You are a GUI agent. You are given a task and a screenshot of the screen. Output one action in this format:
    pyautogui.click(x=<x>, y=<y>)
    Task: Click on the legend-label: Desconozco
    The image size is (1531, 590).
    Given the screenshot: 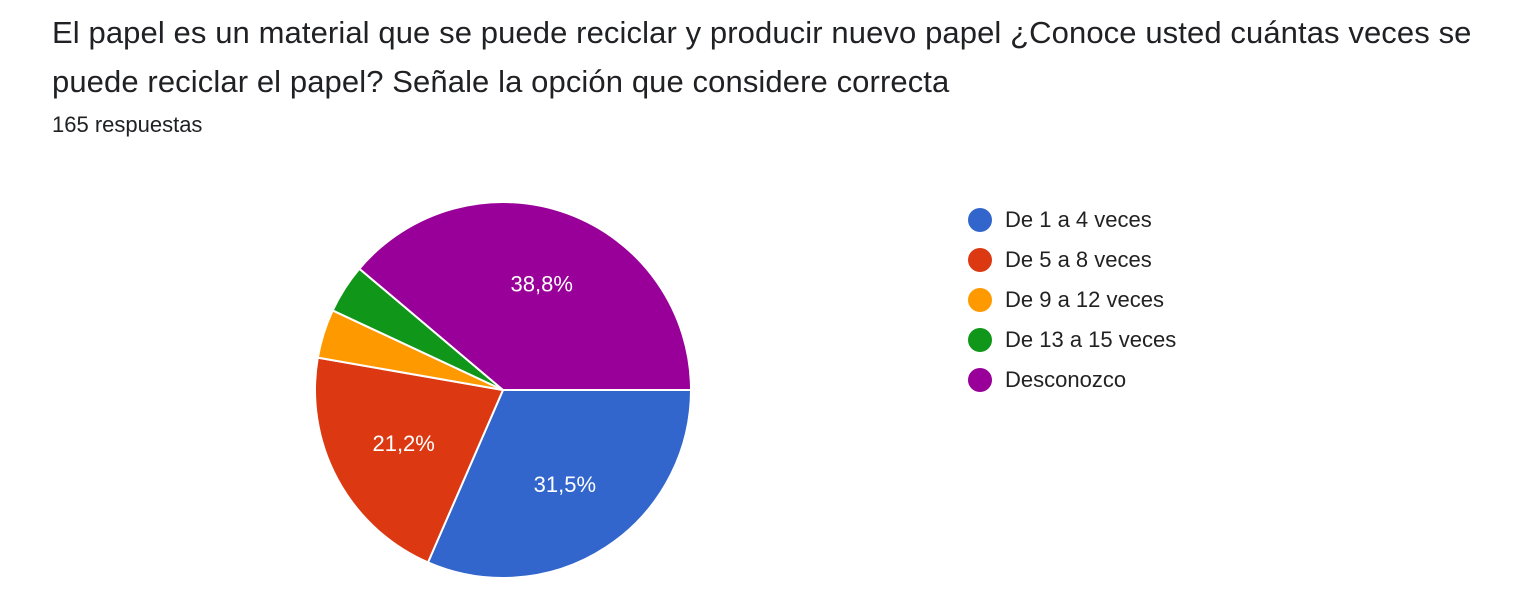 What is the action you would take?
    pyautogui.click(x=1066, y=379)
    